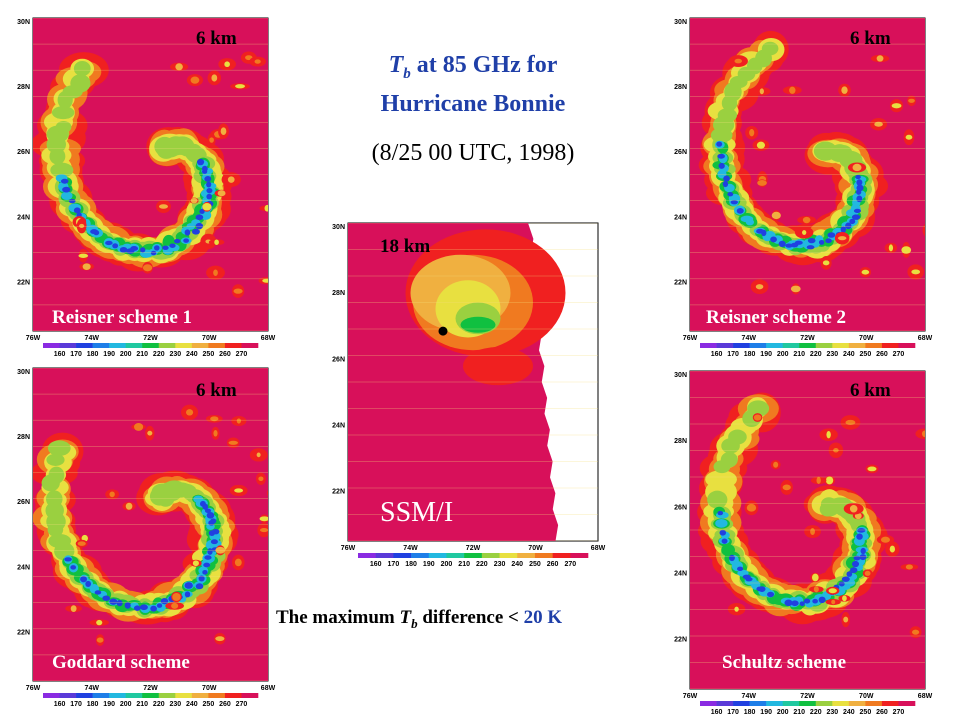  I want to click on lon-label: 70W, so click(535, 548).